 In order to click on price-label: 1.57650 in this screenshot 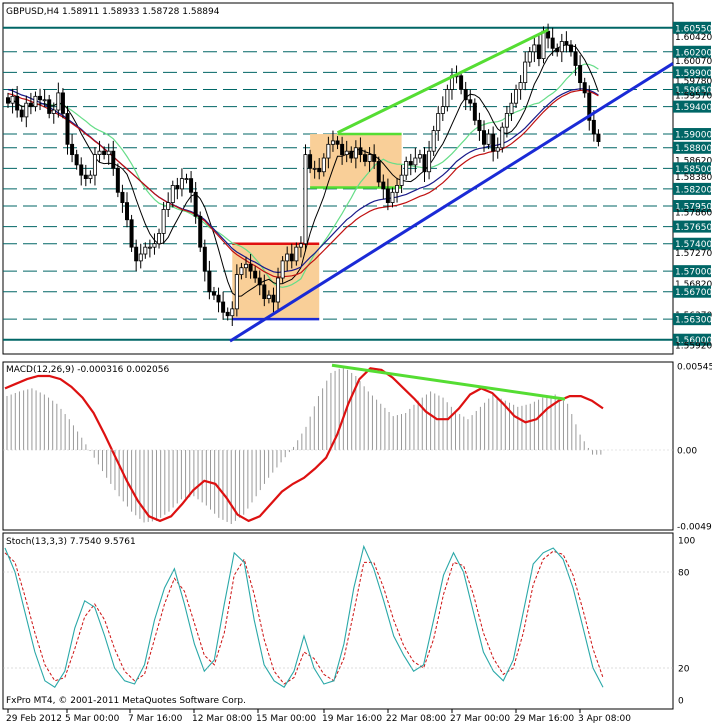, I will do `click(693, 228)`.